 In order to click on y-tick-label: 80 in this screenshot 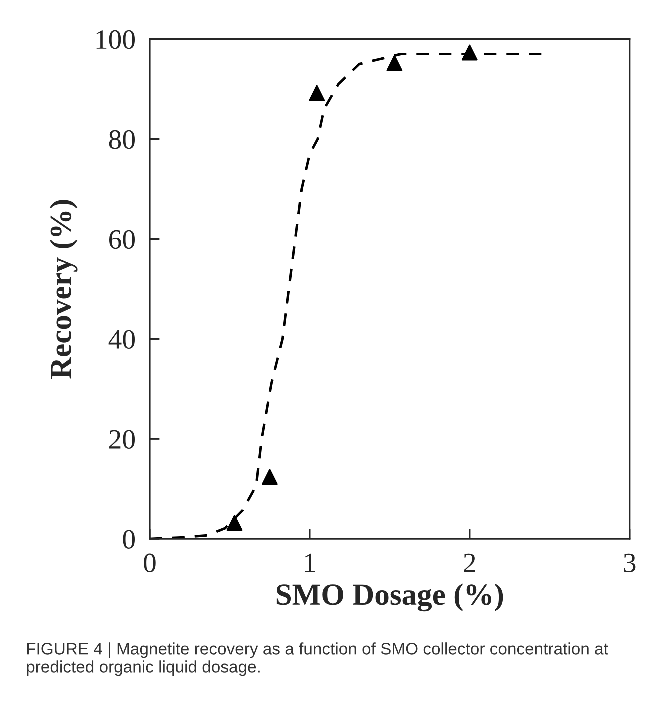, I will do `click(122, 140)`.